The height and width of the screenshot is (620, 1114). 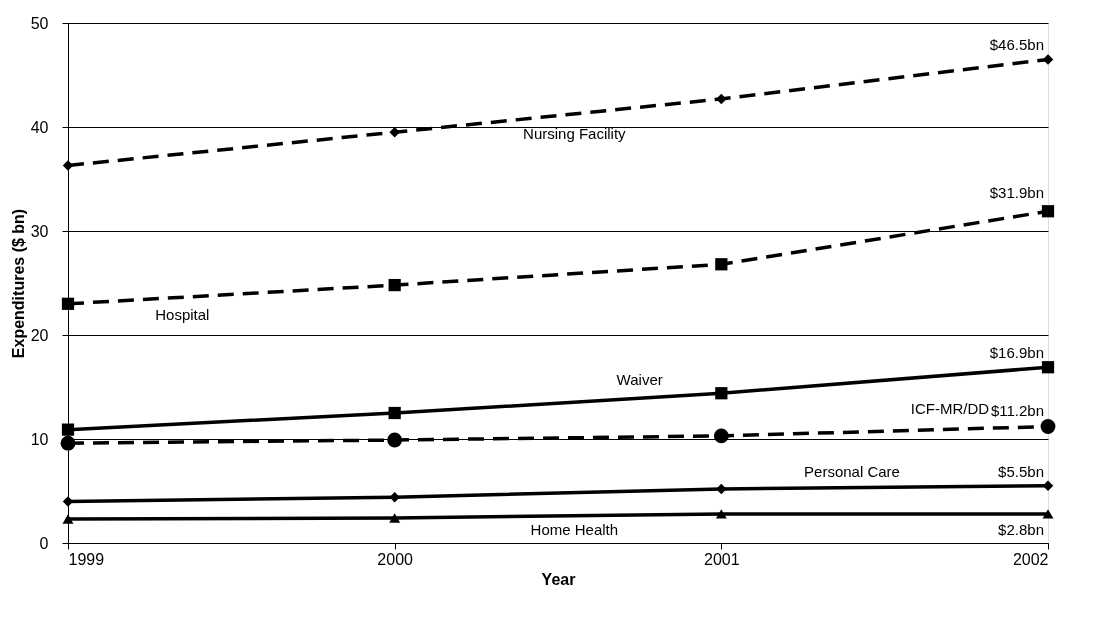 What do you see at coordinates (639, 380) in the screenshot?
I see `series-label: Waiver` at bounding box center [639, 380].